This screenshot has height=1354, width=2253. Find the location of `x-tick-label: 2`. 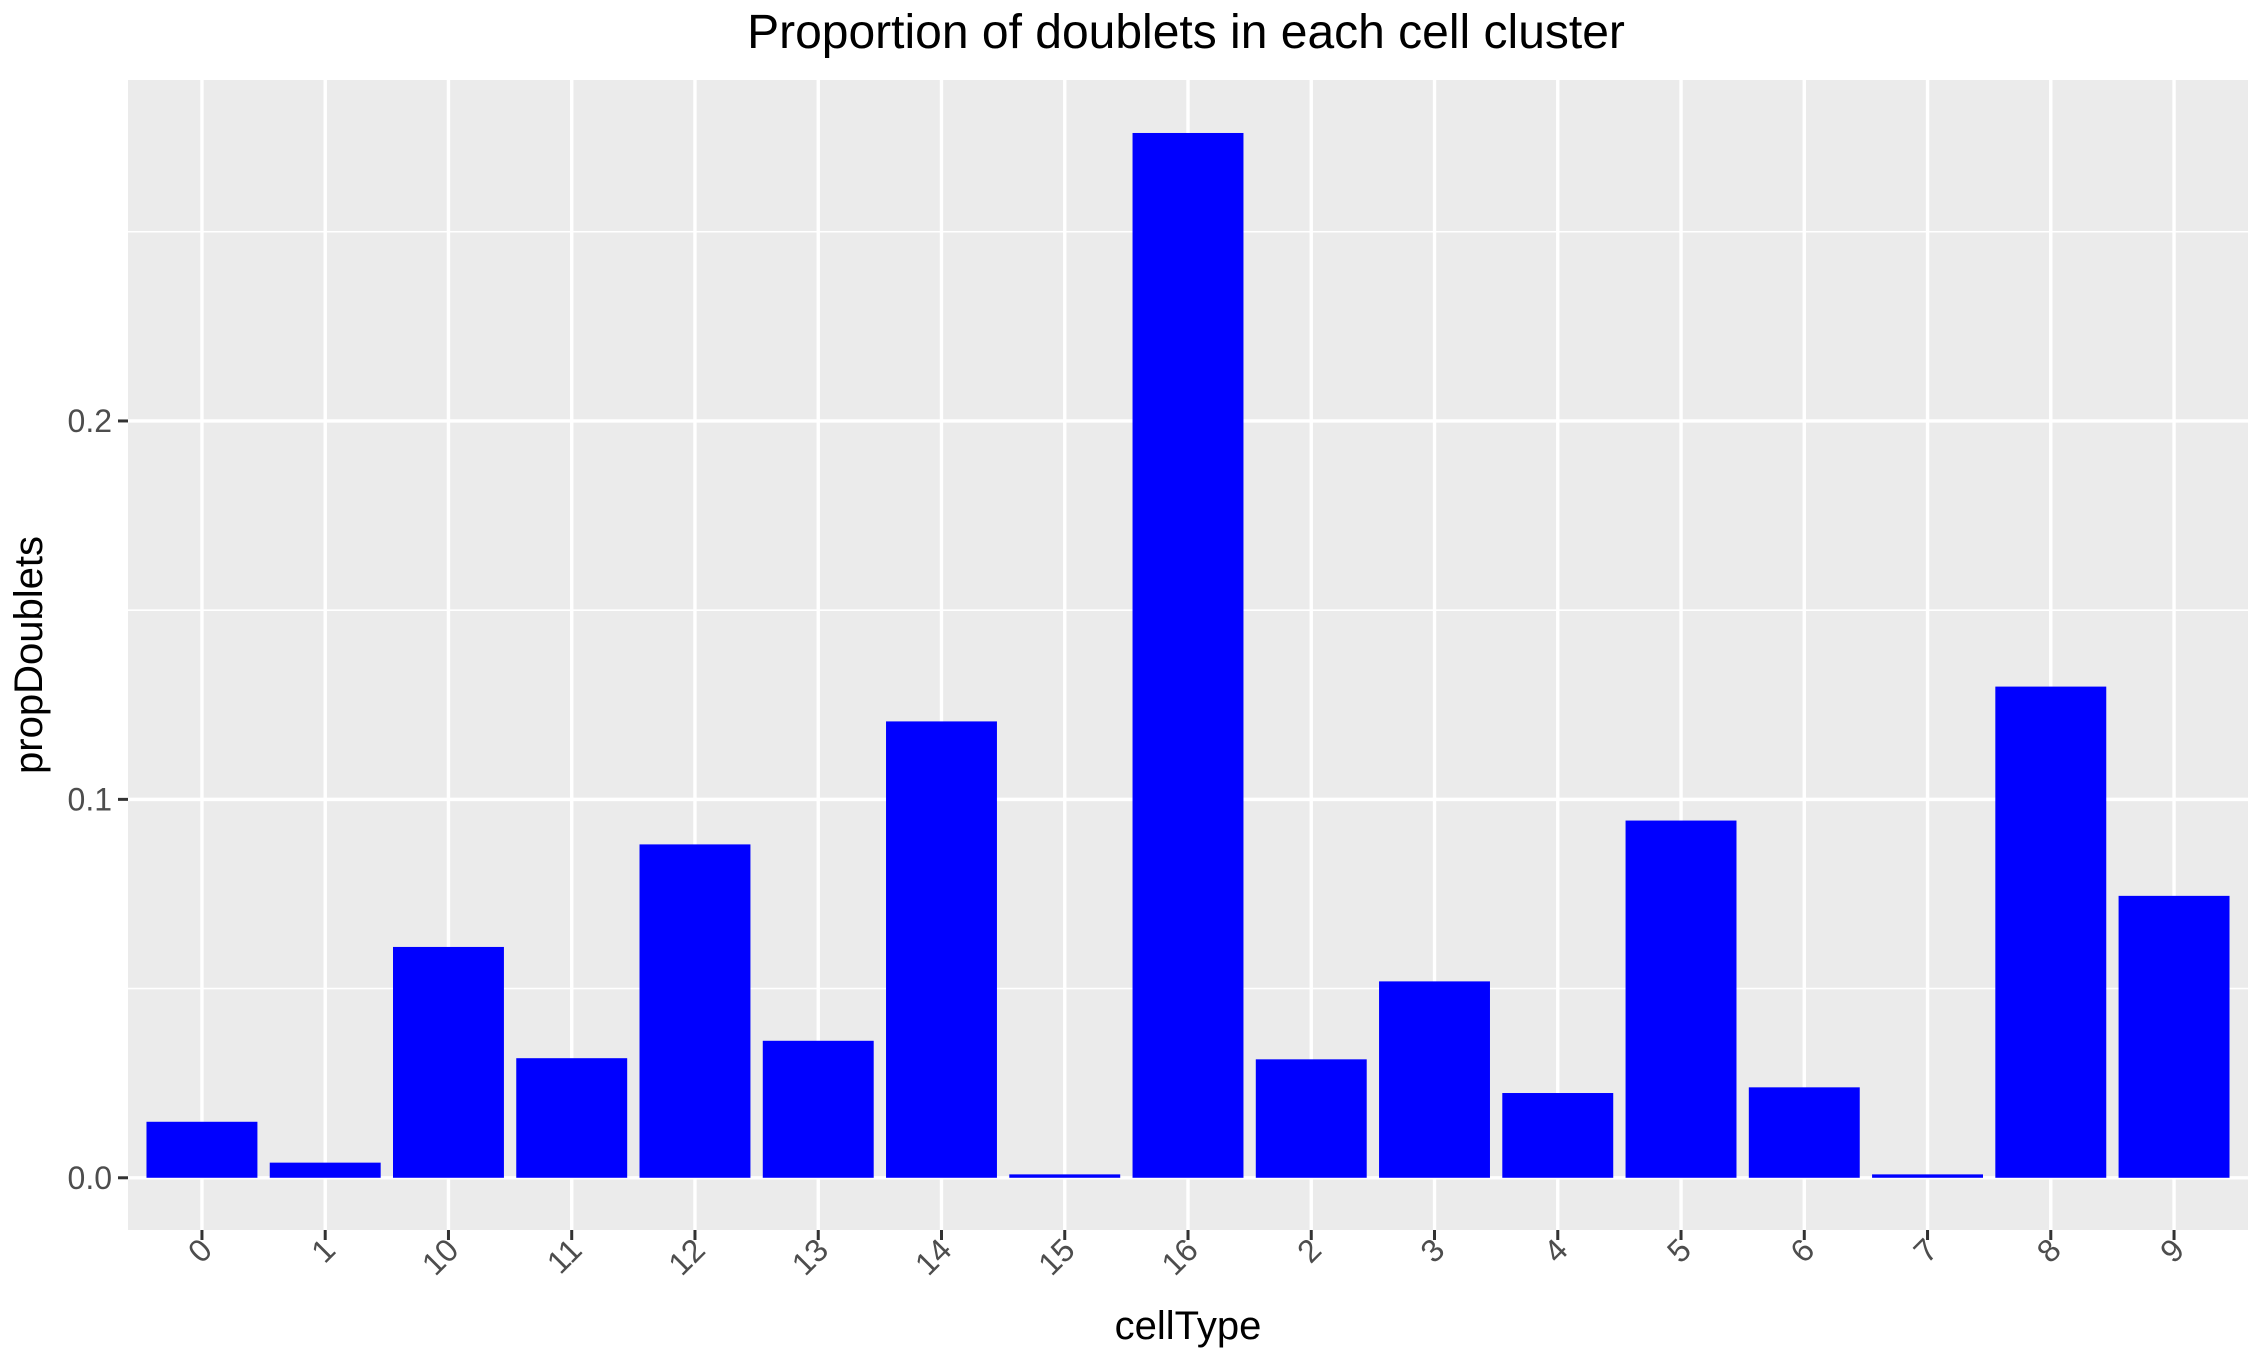

x-tick-label: 2 is located at coordinates (1309, 1250).